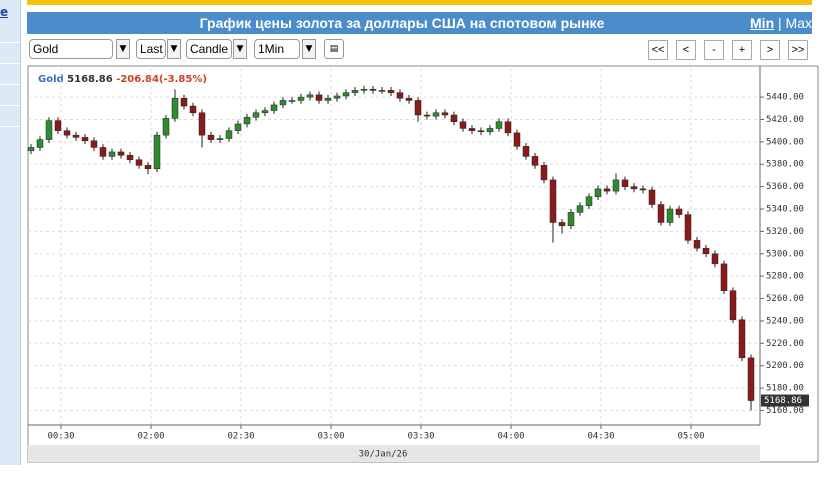 The image size is (828, 477). What do you see at coordinates (240, 437) in the screenshot?
I see `x-tick-label: 02:30` at bounding box center [240, 437].